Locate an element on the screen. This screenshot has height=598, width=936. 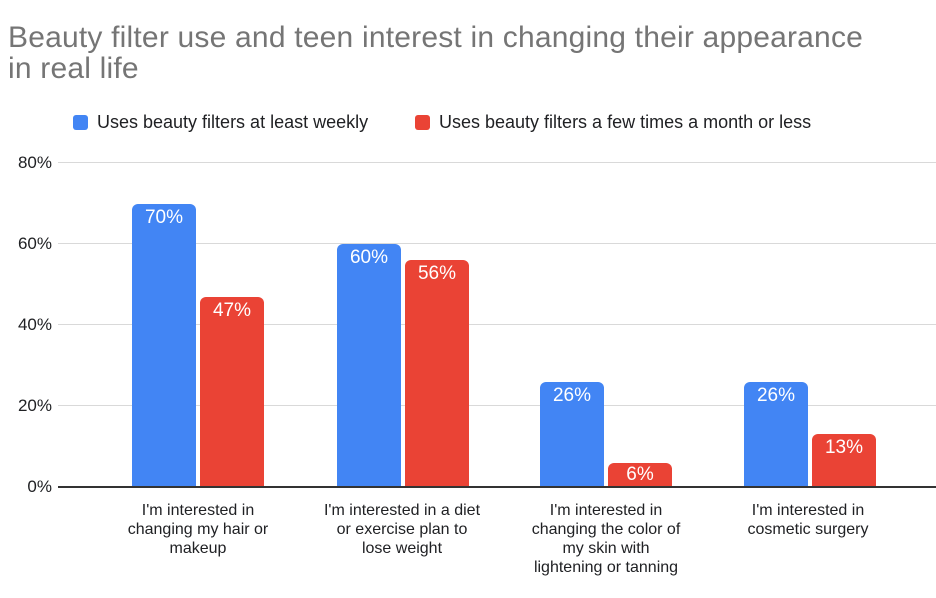
y-axis-tick-0: 0% is located at coordinates (39, 486).